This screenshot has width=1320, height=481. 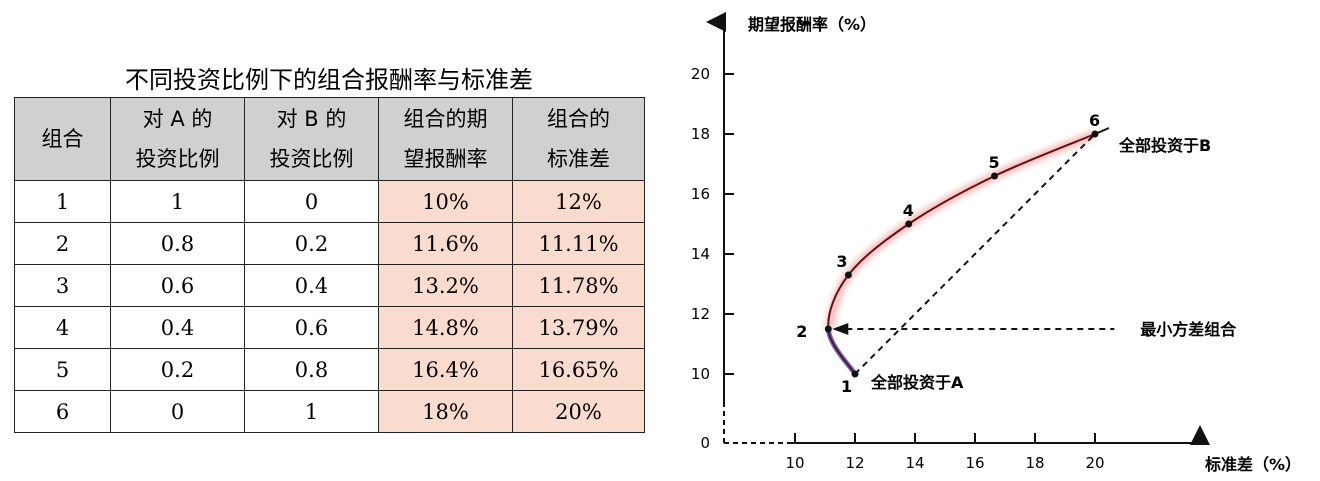 I want to click on data-point-label: 5, so click(x=994, y=162).